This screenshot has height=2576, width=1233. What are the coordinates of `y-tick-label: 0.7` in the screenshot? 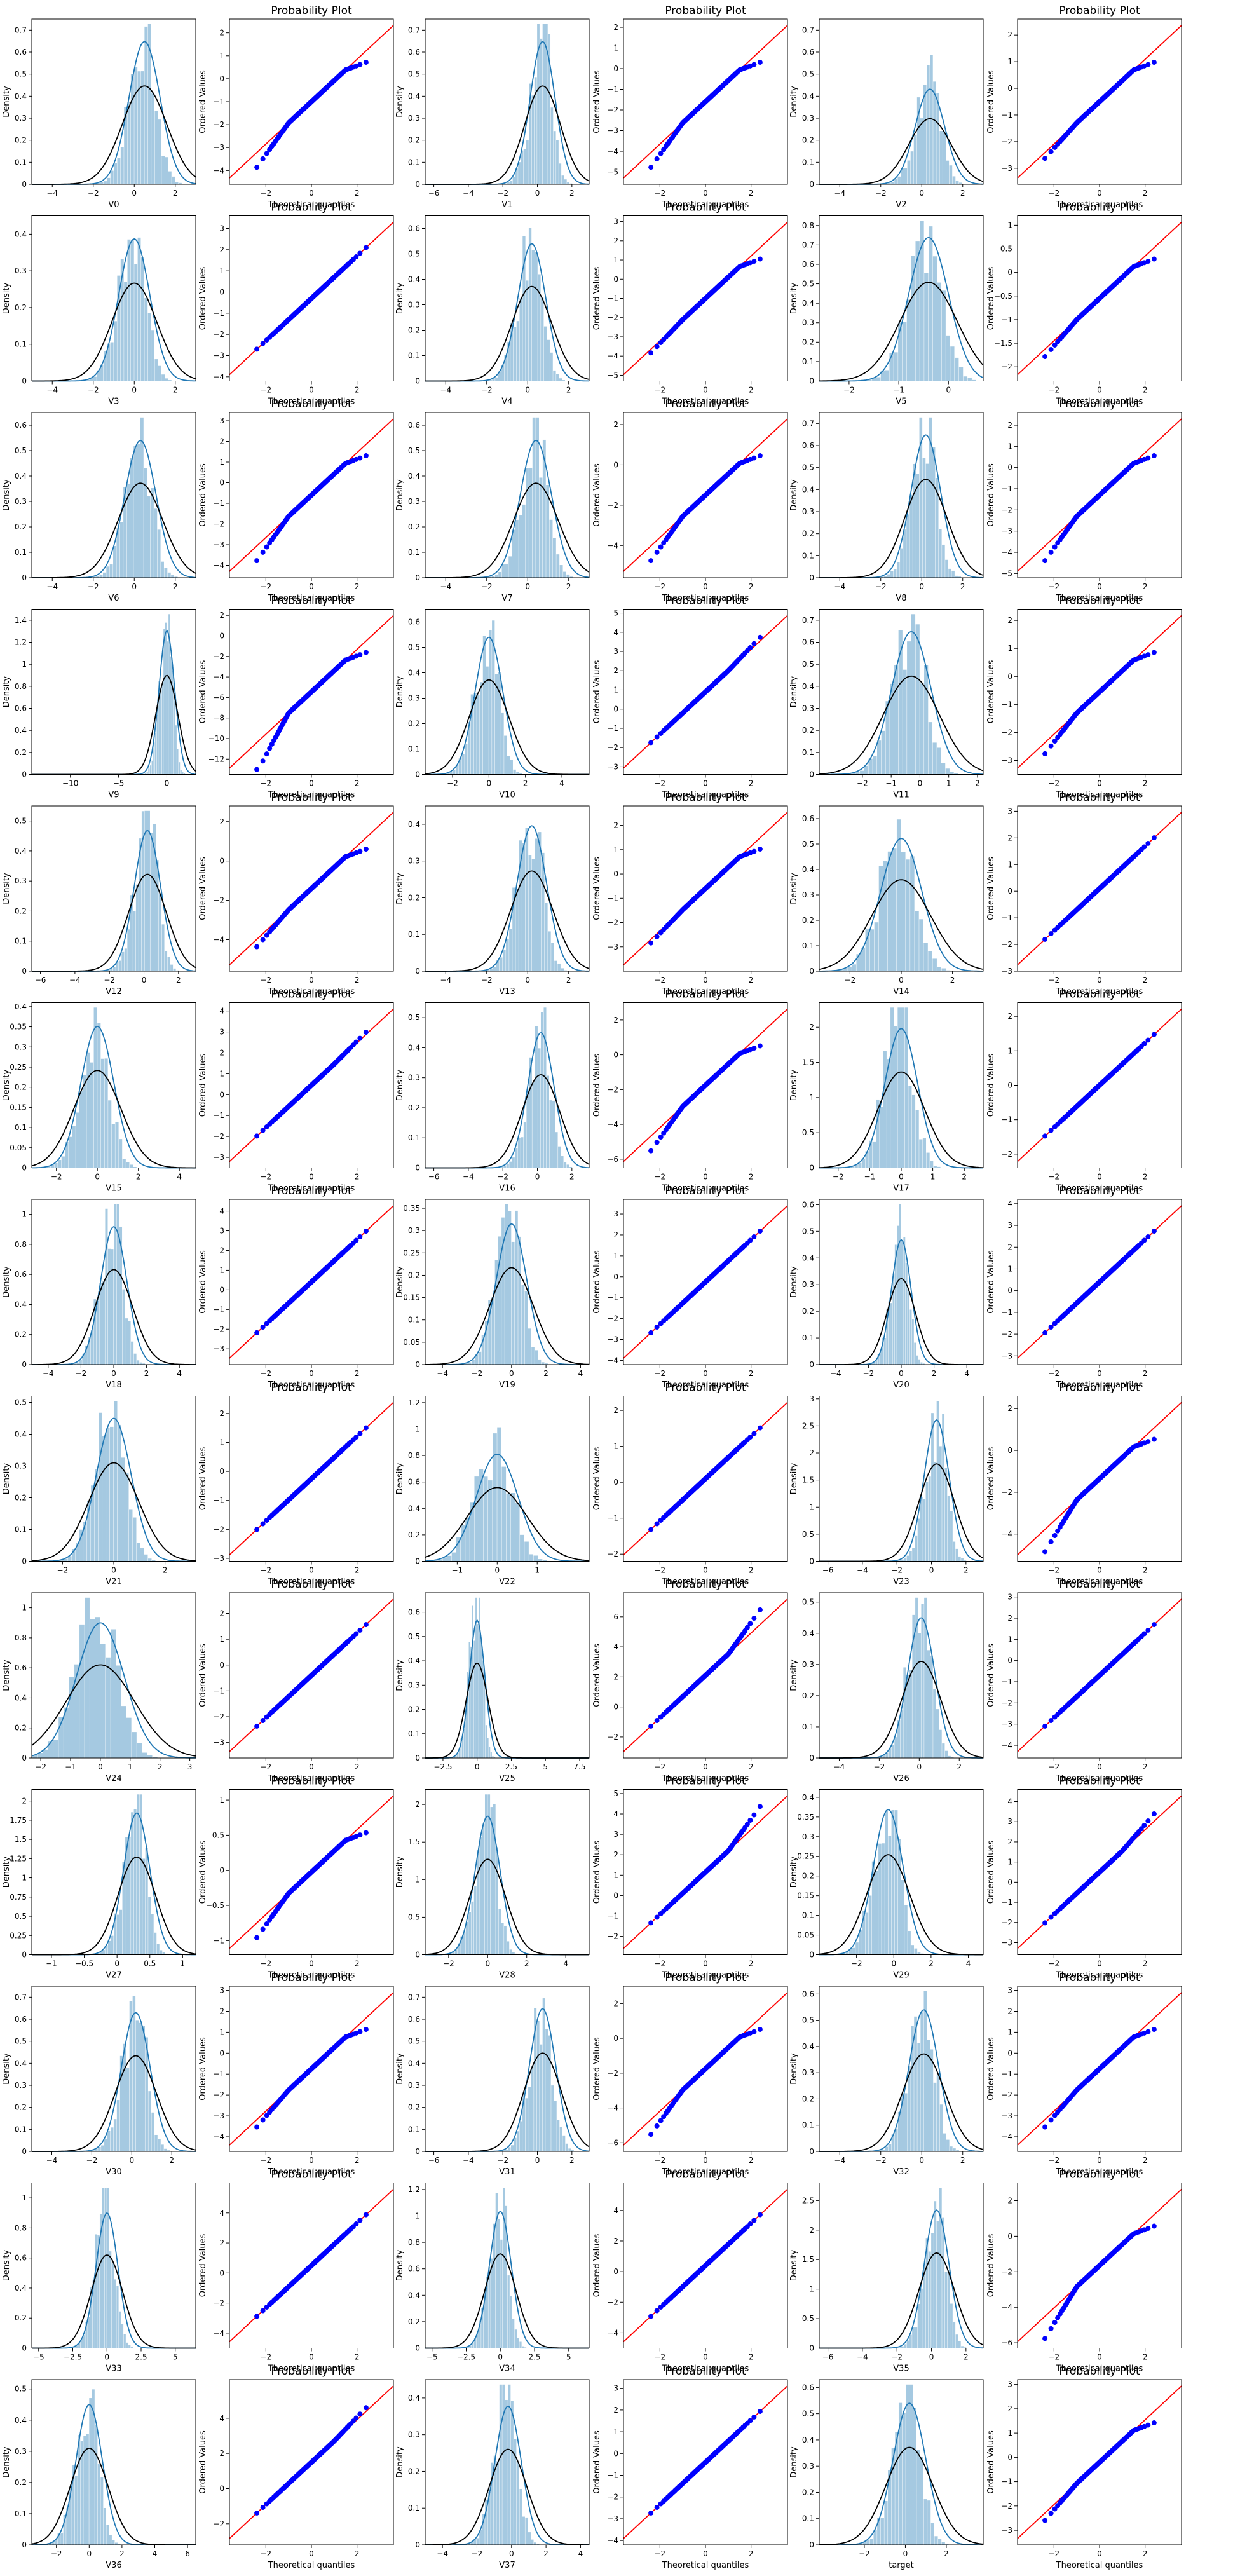 It's located at (21, 29).